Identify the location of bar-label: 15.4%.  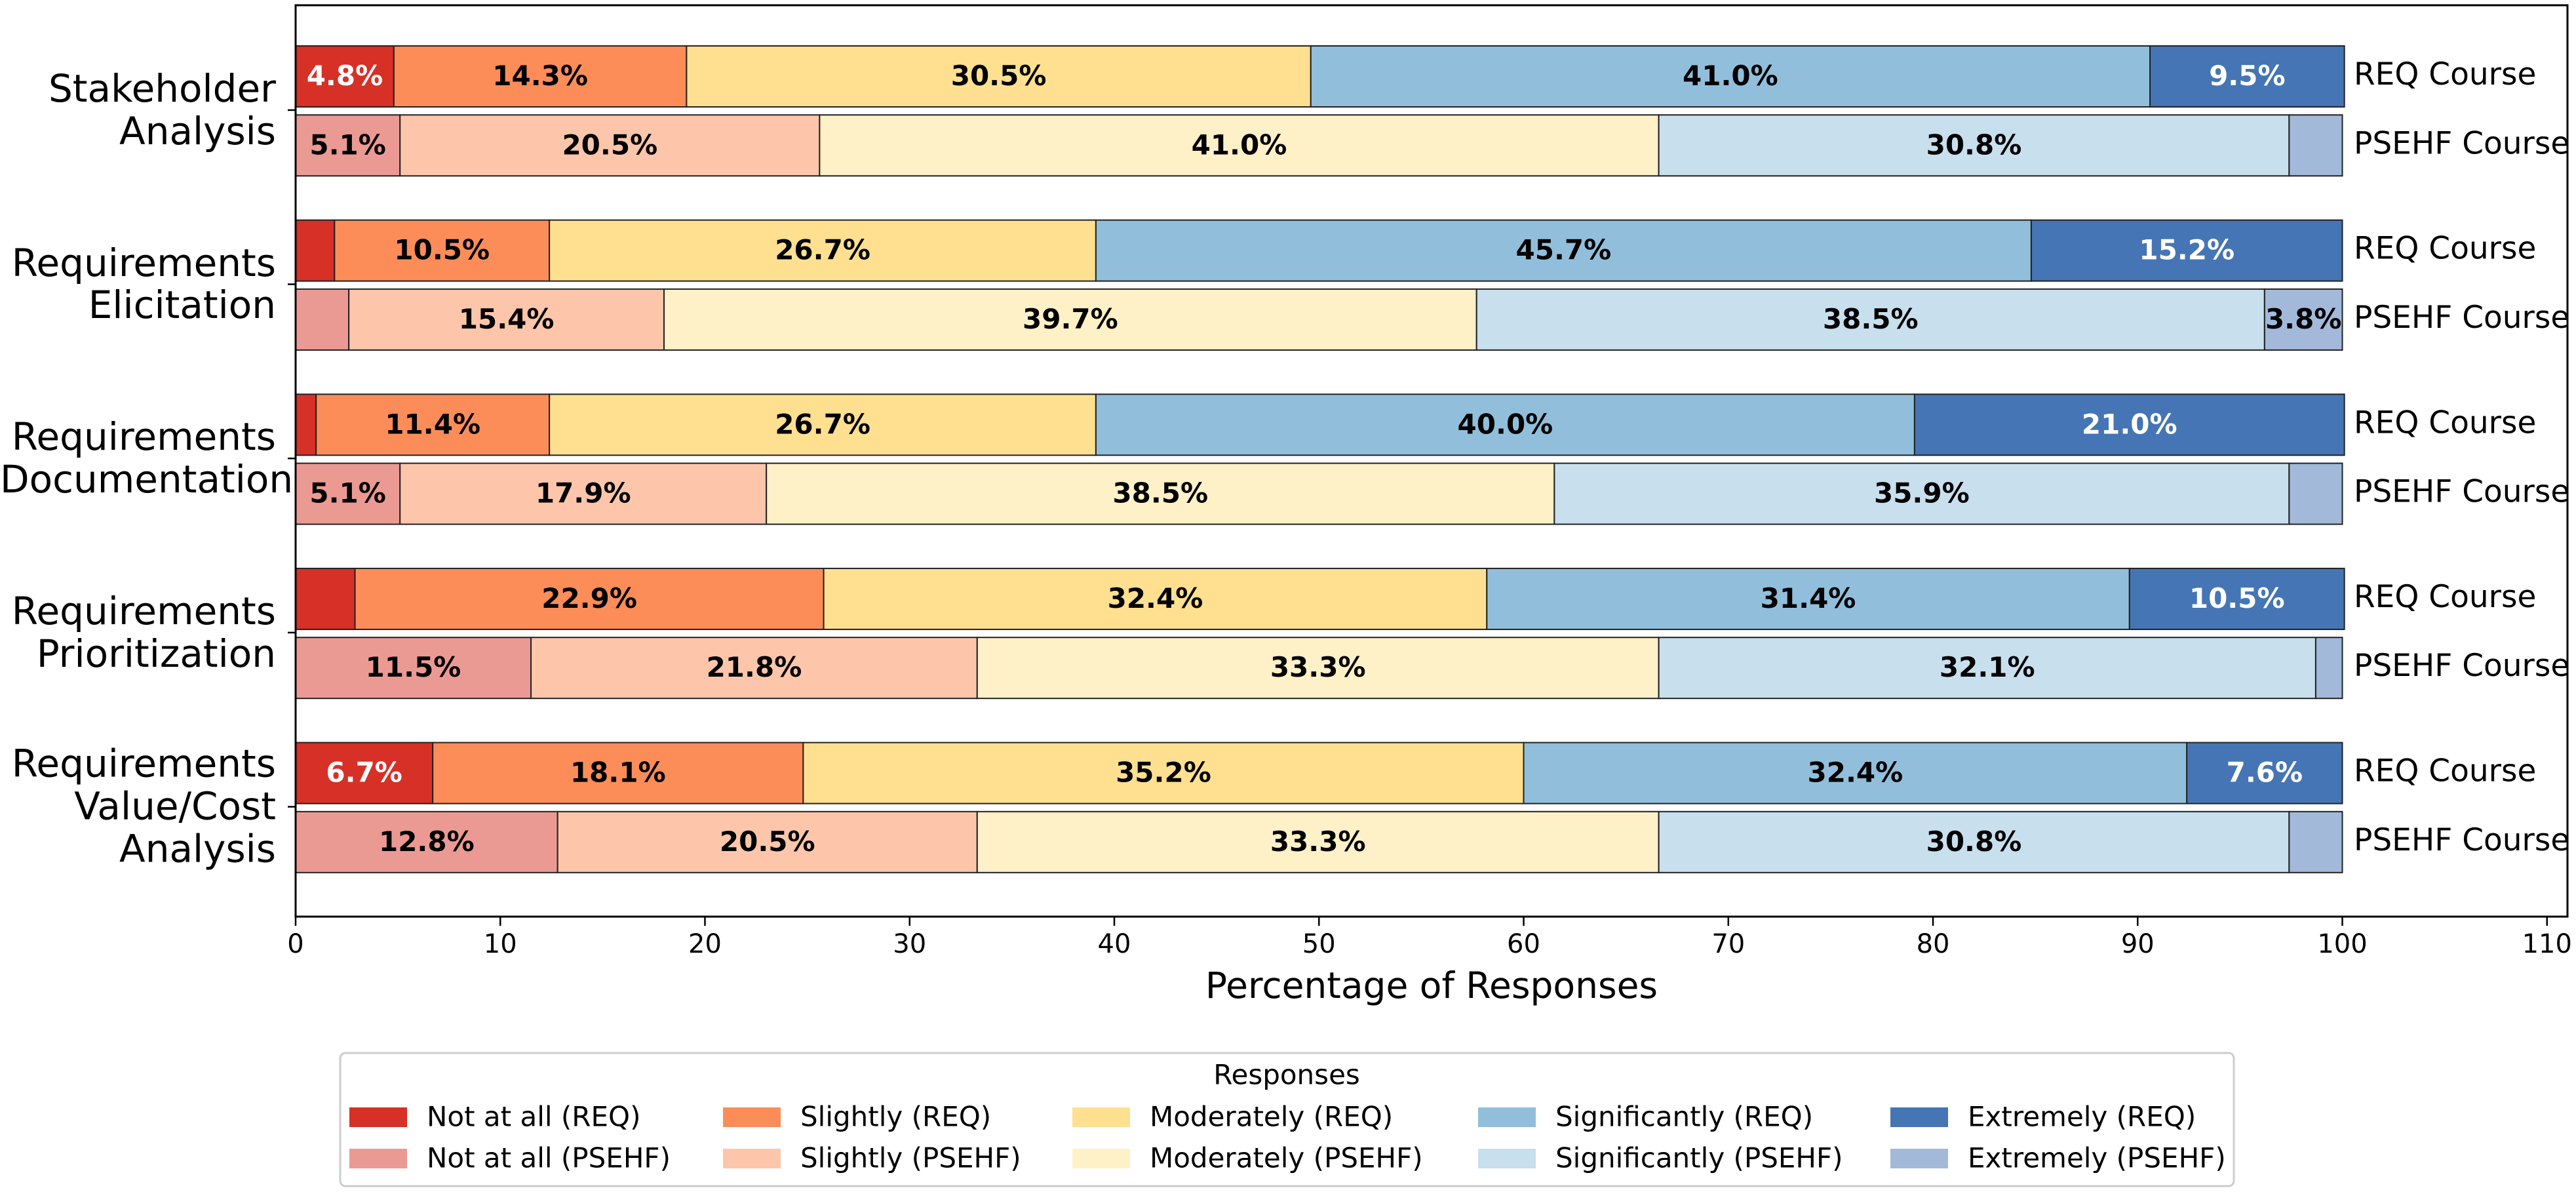
(507, 319).